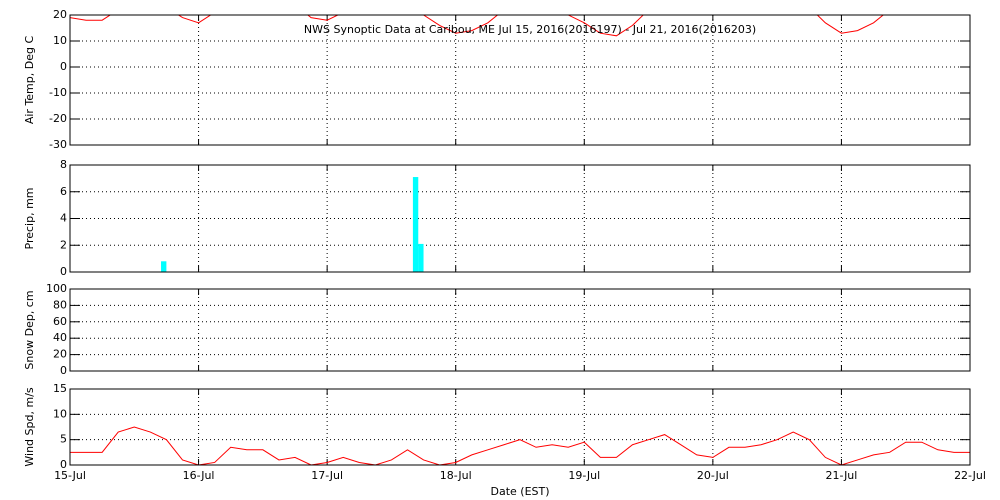 The width and height of the screenshot is (1000, 500). Describe the element at coordinates (841, 475) in the screenshot. I see `x-tick-label: 21-Jul` at that location.